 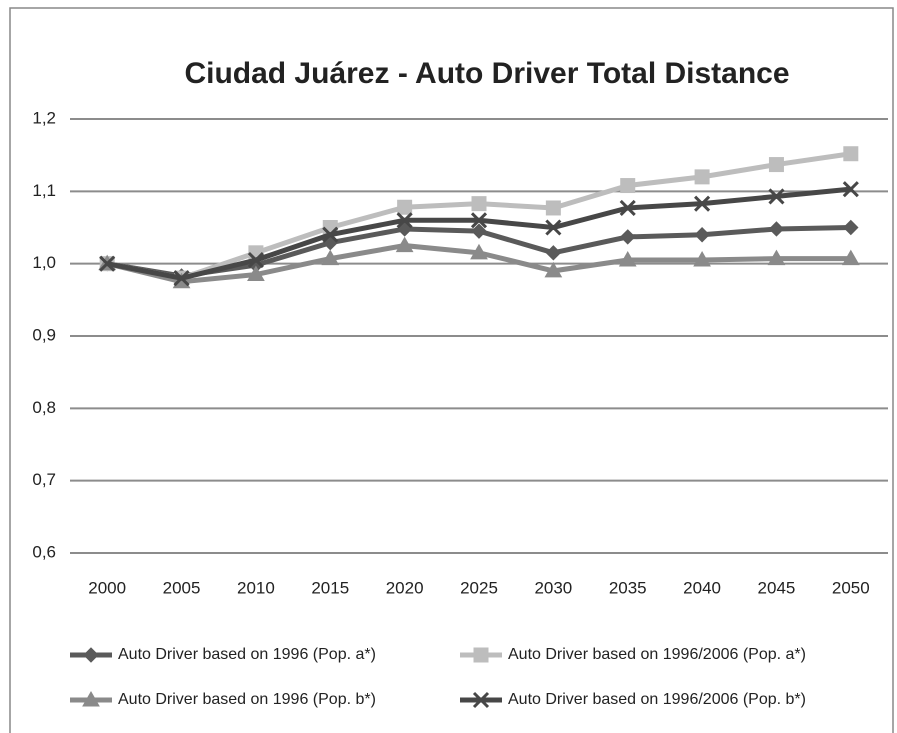 I want to click on x-tick-label: 2025, so click(x=479, y=587).